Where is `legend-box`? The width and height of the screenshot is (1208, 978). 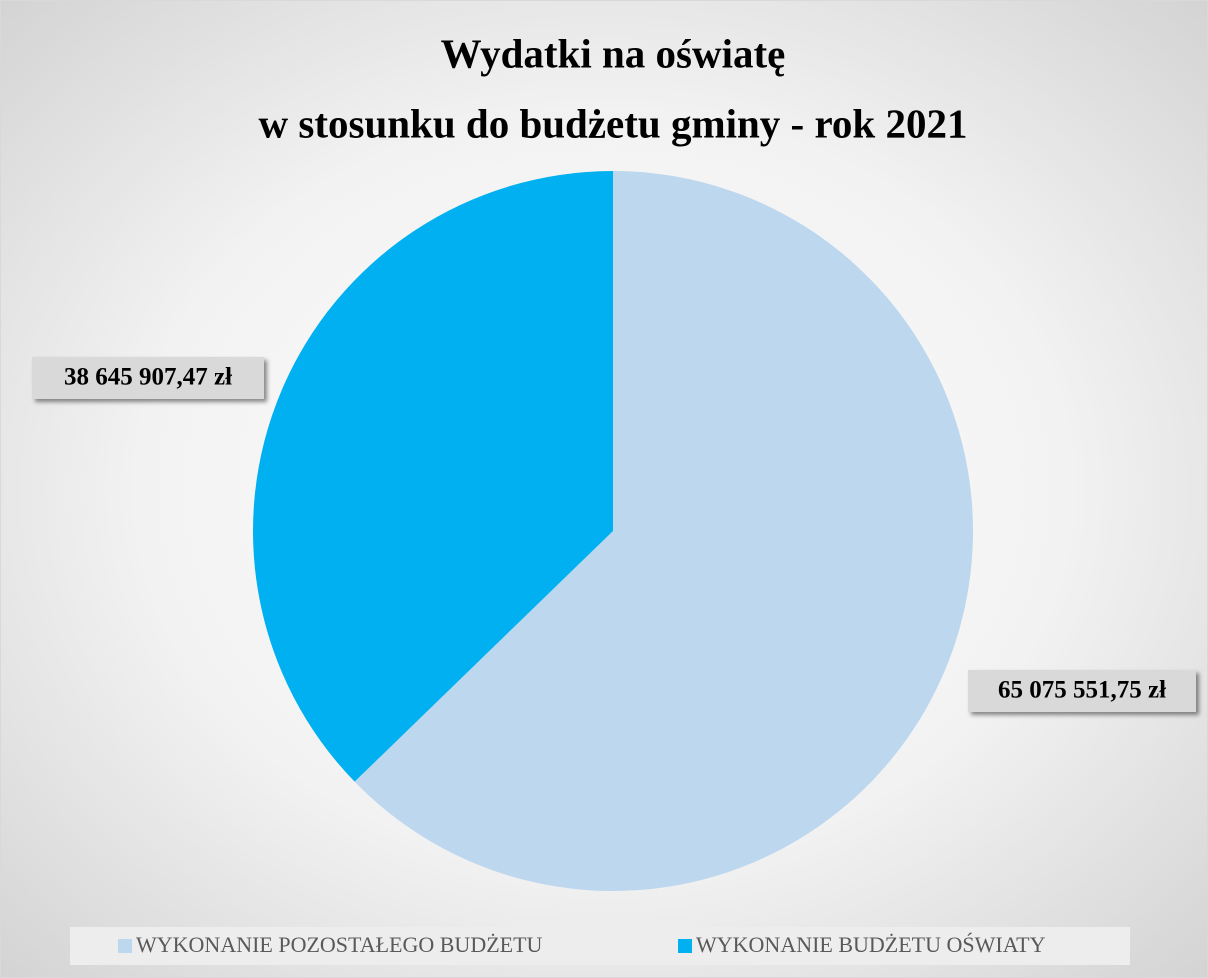
legend-box is located at coordinates (600, 946).